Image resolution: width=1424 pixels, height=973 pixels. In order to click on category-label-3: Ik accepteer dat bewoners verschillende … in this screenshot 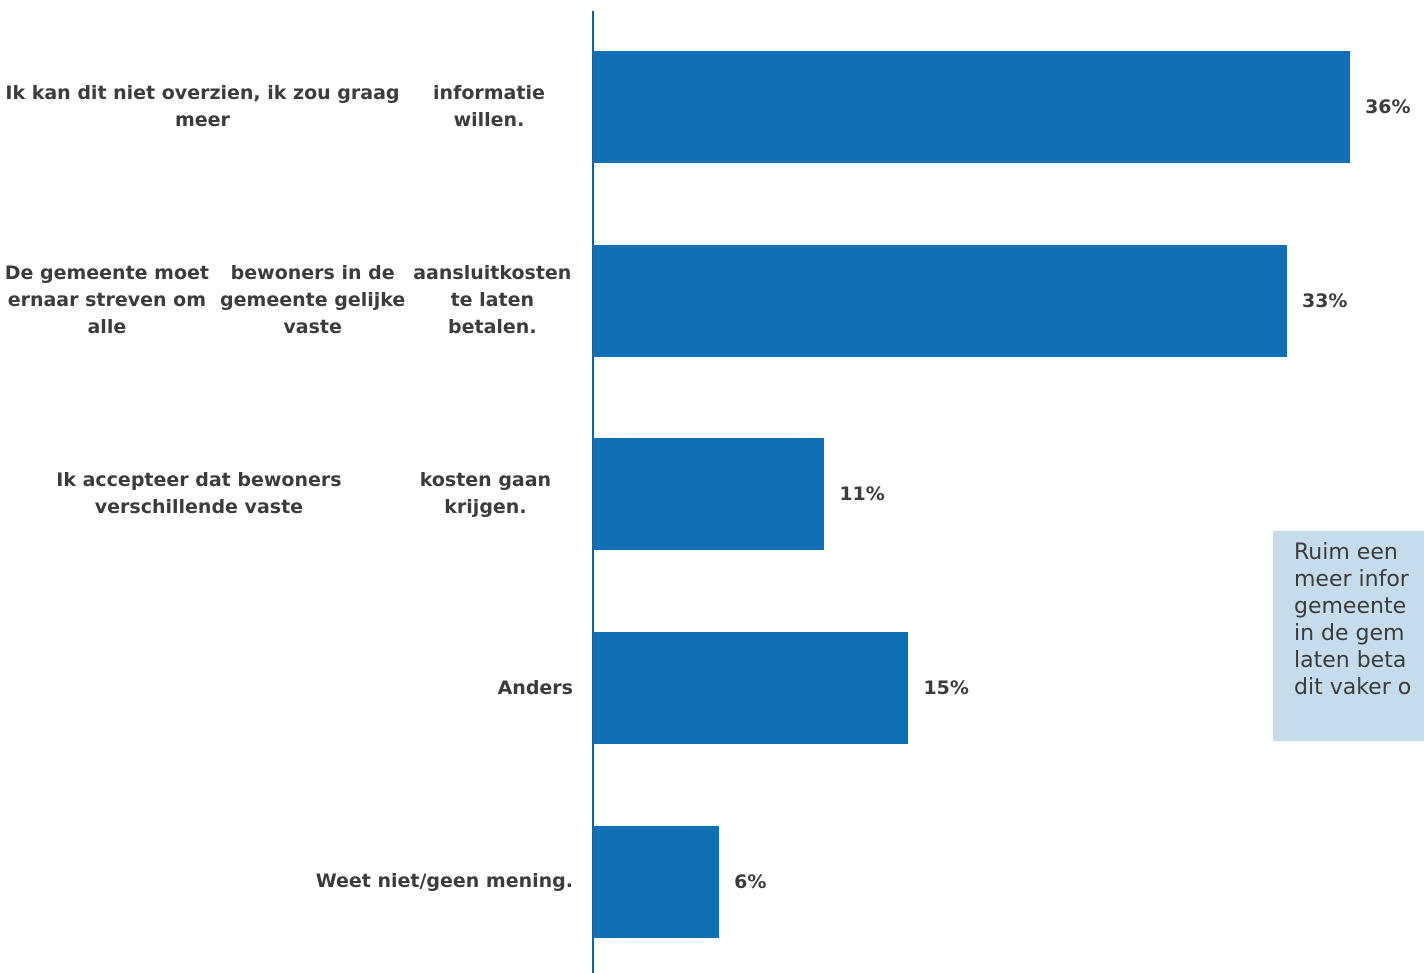, I will do `click(286, 494)`.